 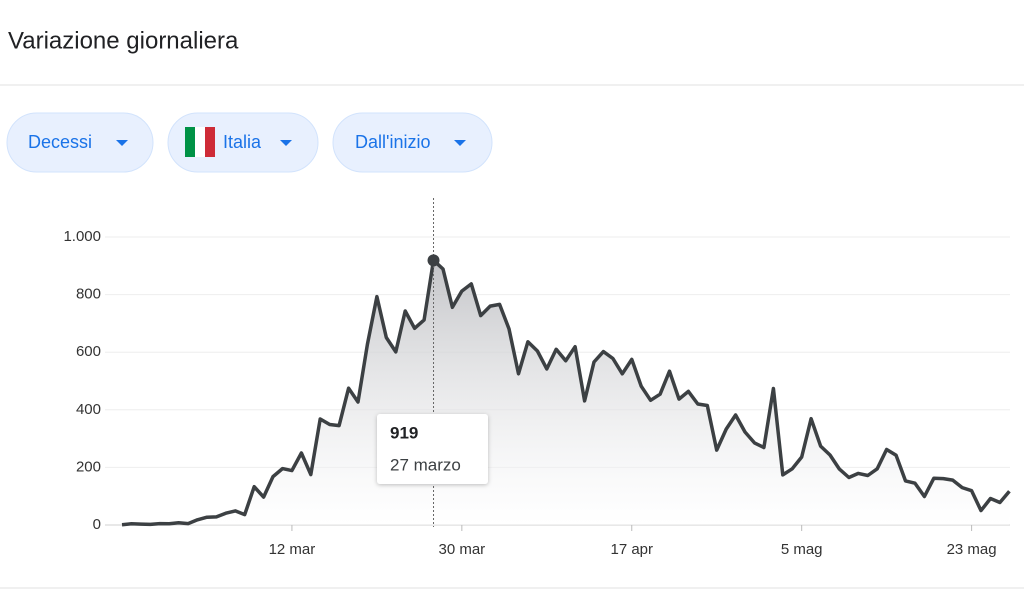 I want to click on hover-point, so click(x=433, y=260).